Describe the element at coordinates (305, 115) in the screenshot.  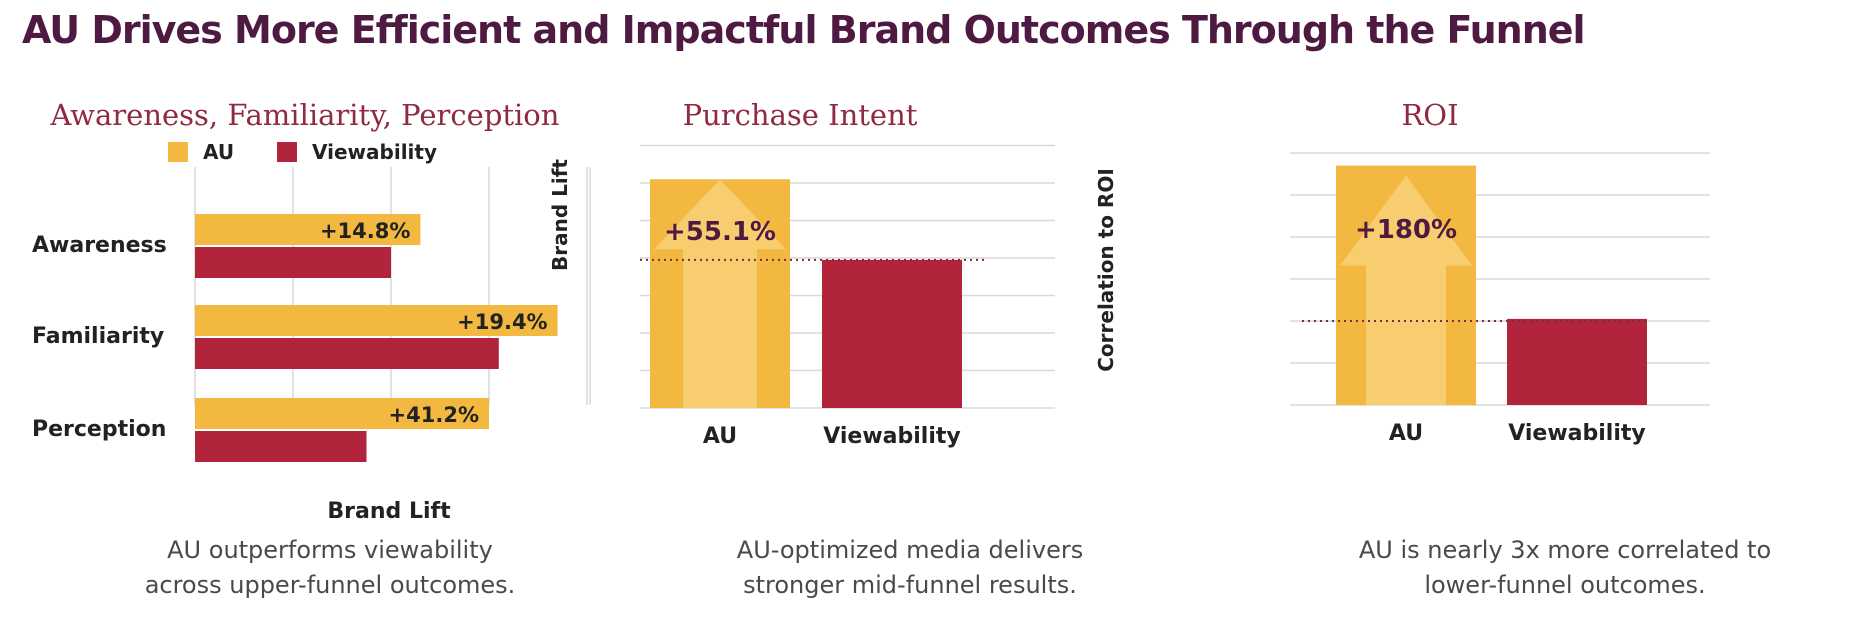
I see `panel-title-awareness: Awareness, Familiarity, Perception` at that location.